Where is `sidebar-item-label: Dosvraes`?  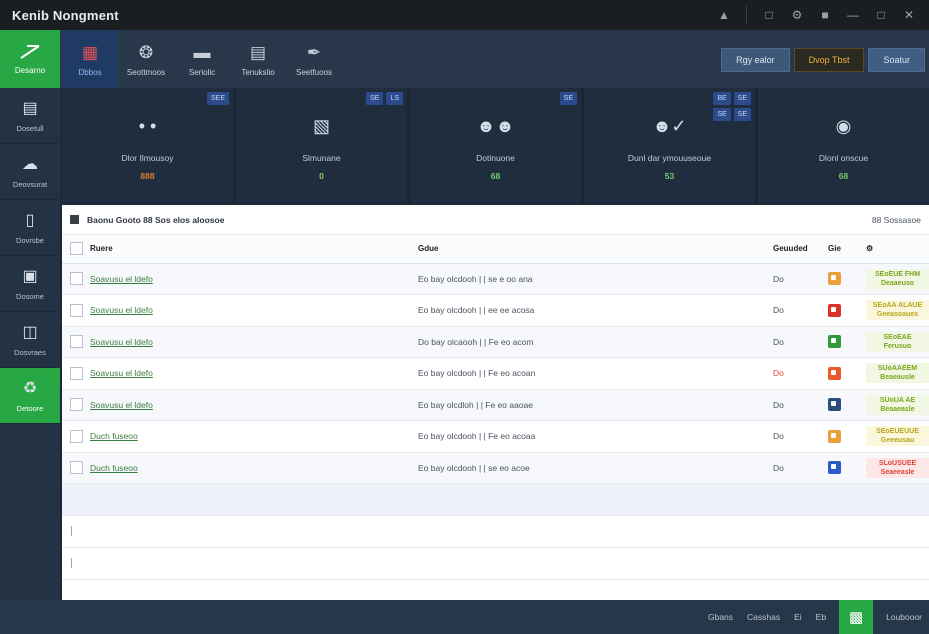
sidebar-item-label: Dosvraes is located at coordinates (30, 352).